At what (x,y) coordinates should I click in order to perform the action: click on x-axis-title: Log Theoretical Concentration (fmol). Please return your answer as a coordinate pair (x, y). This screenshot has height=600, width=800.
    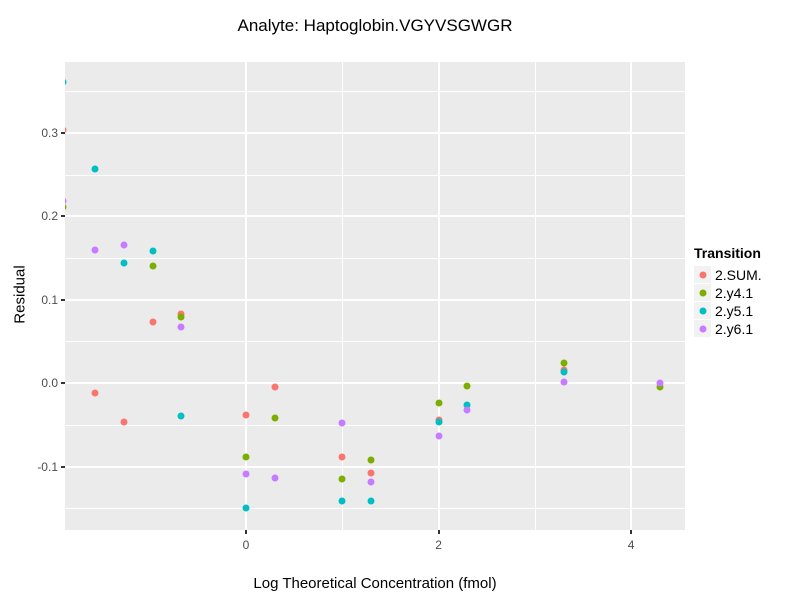
    Looking at the image, I should click on (375, 583).